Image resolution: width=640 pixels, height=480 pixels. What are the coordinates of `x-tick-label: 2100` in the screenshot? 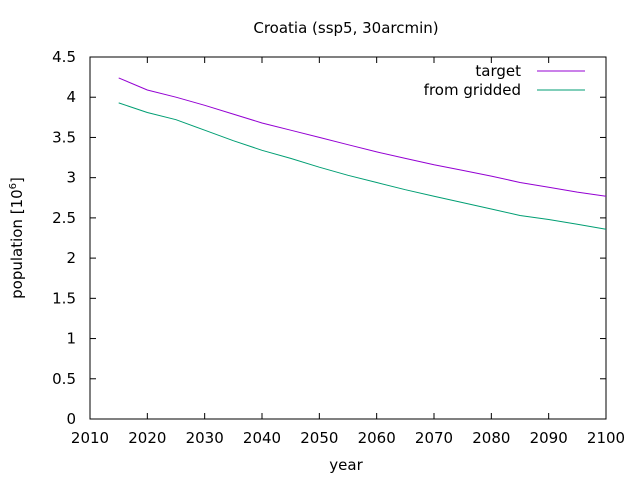 It's located at (606, 438).